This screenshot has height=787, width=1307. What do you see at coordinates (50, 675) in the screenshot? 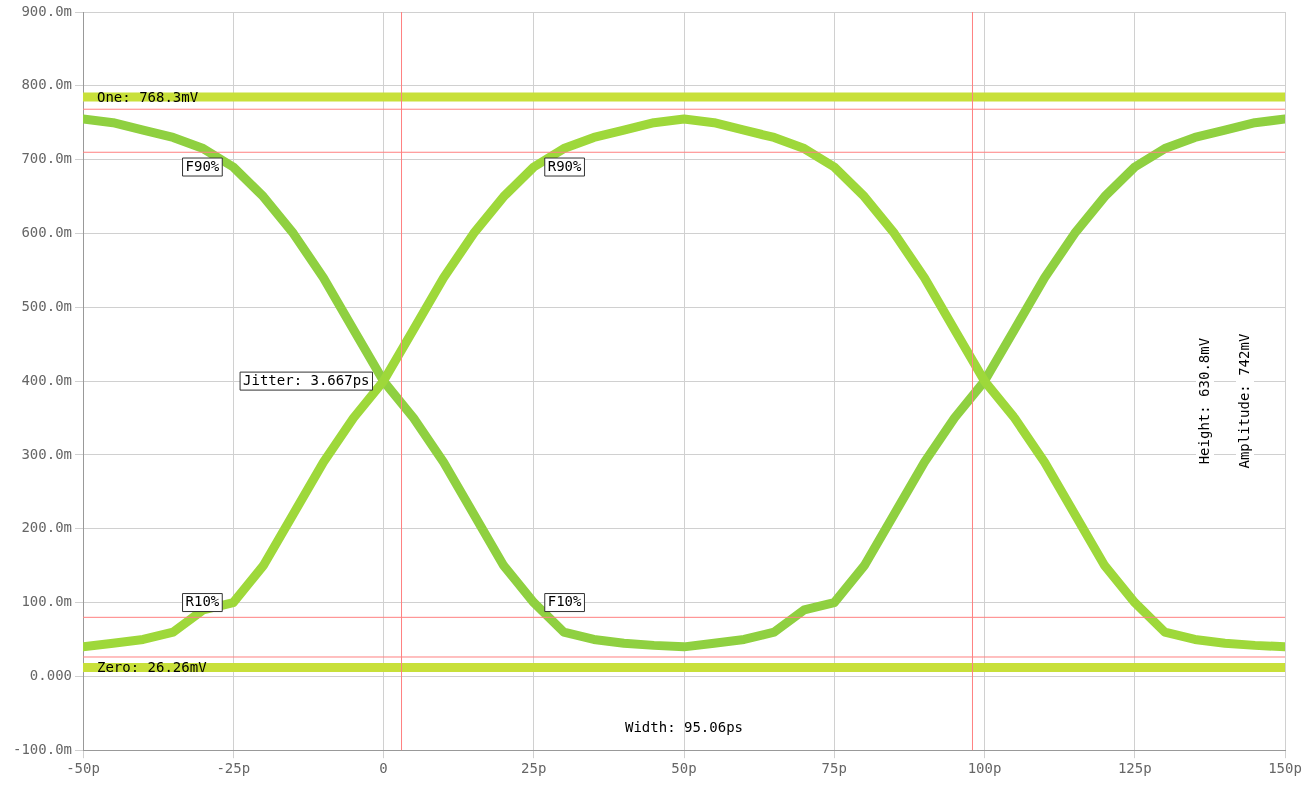
I see `y-tick-label: 0.000` at bounding box center [50, 675].